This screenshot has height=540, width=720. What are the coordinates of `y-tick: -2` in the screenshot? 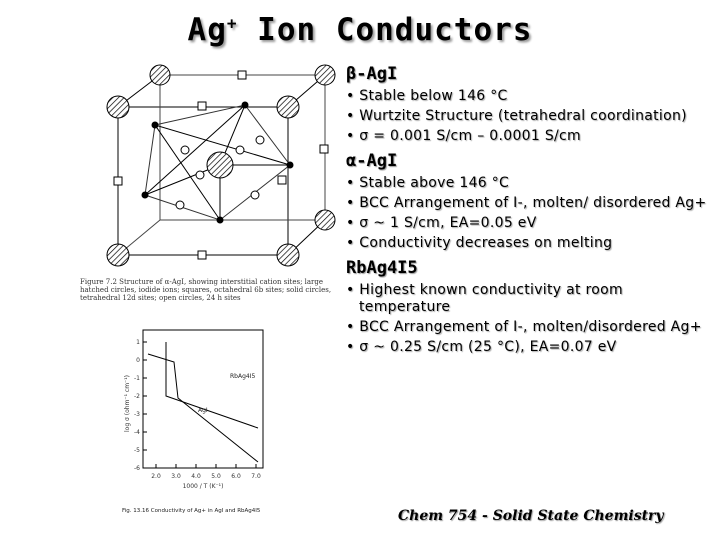 It's located at (137, 396).